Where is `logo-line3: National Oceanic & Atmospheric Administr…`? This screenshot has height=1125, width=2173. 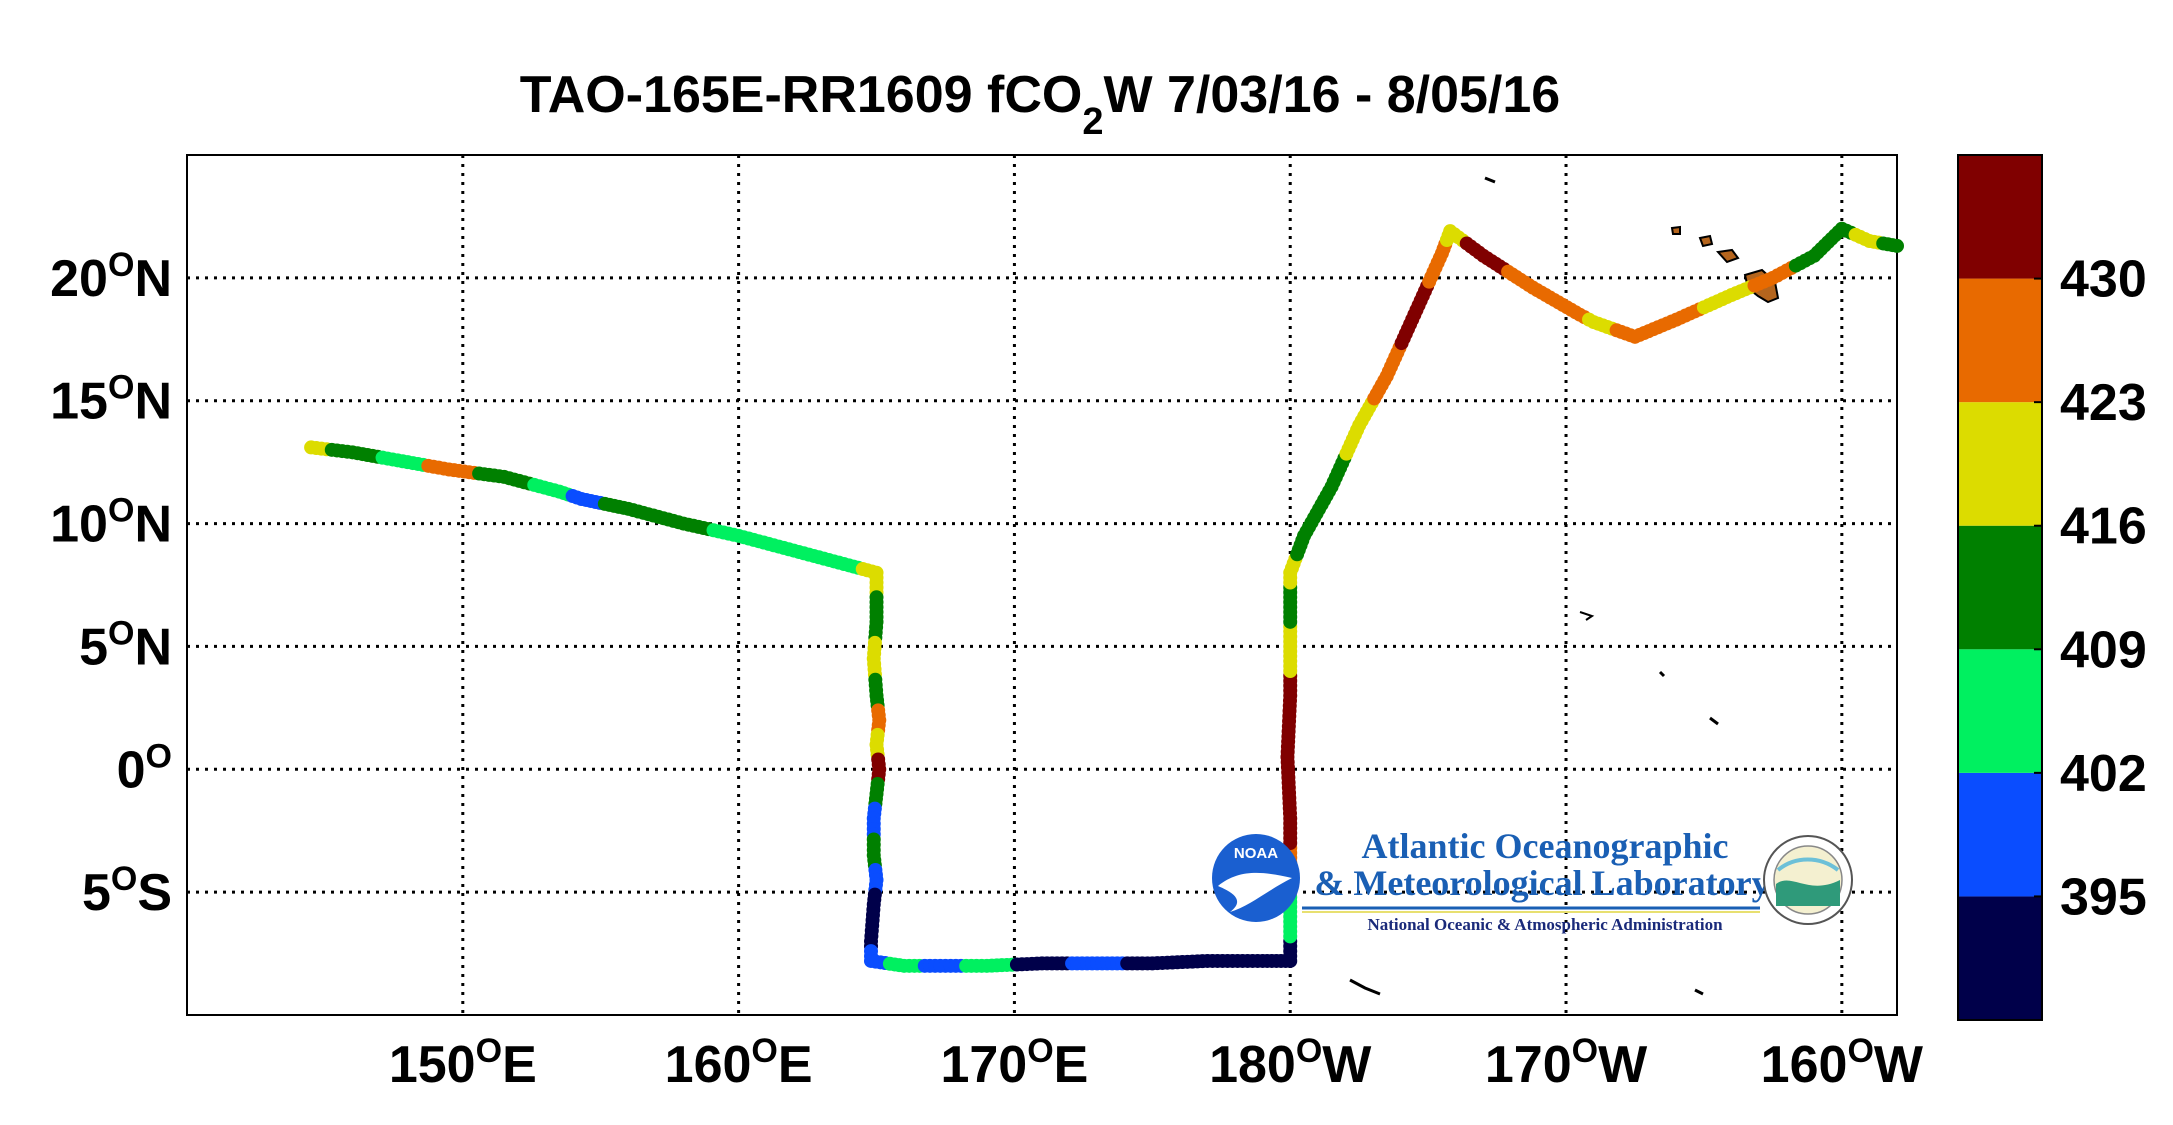 logo-line3: National Oceanic & Atmospheric Administr… is located at coordinates (1545, 924).